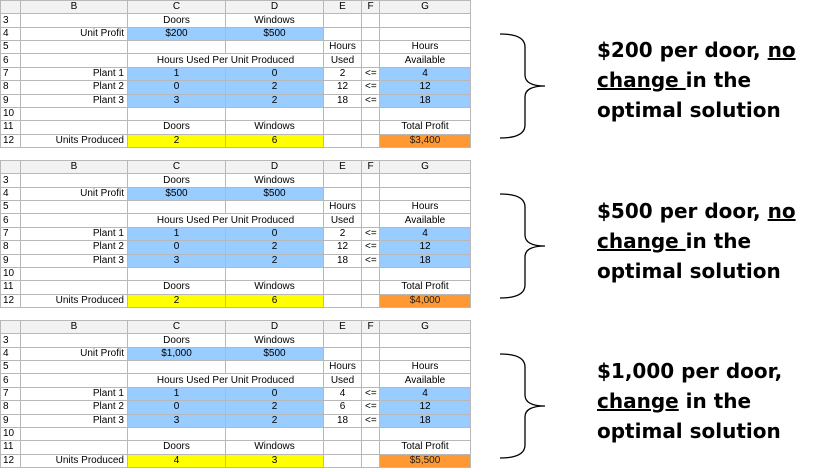 This screenshot has height=472, width=819. Describe the element at coordinates (425, 220) in the screenshot. I see `available-header-cell: Available` at that location.